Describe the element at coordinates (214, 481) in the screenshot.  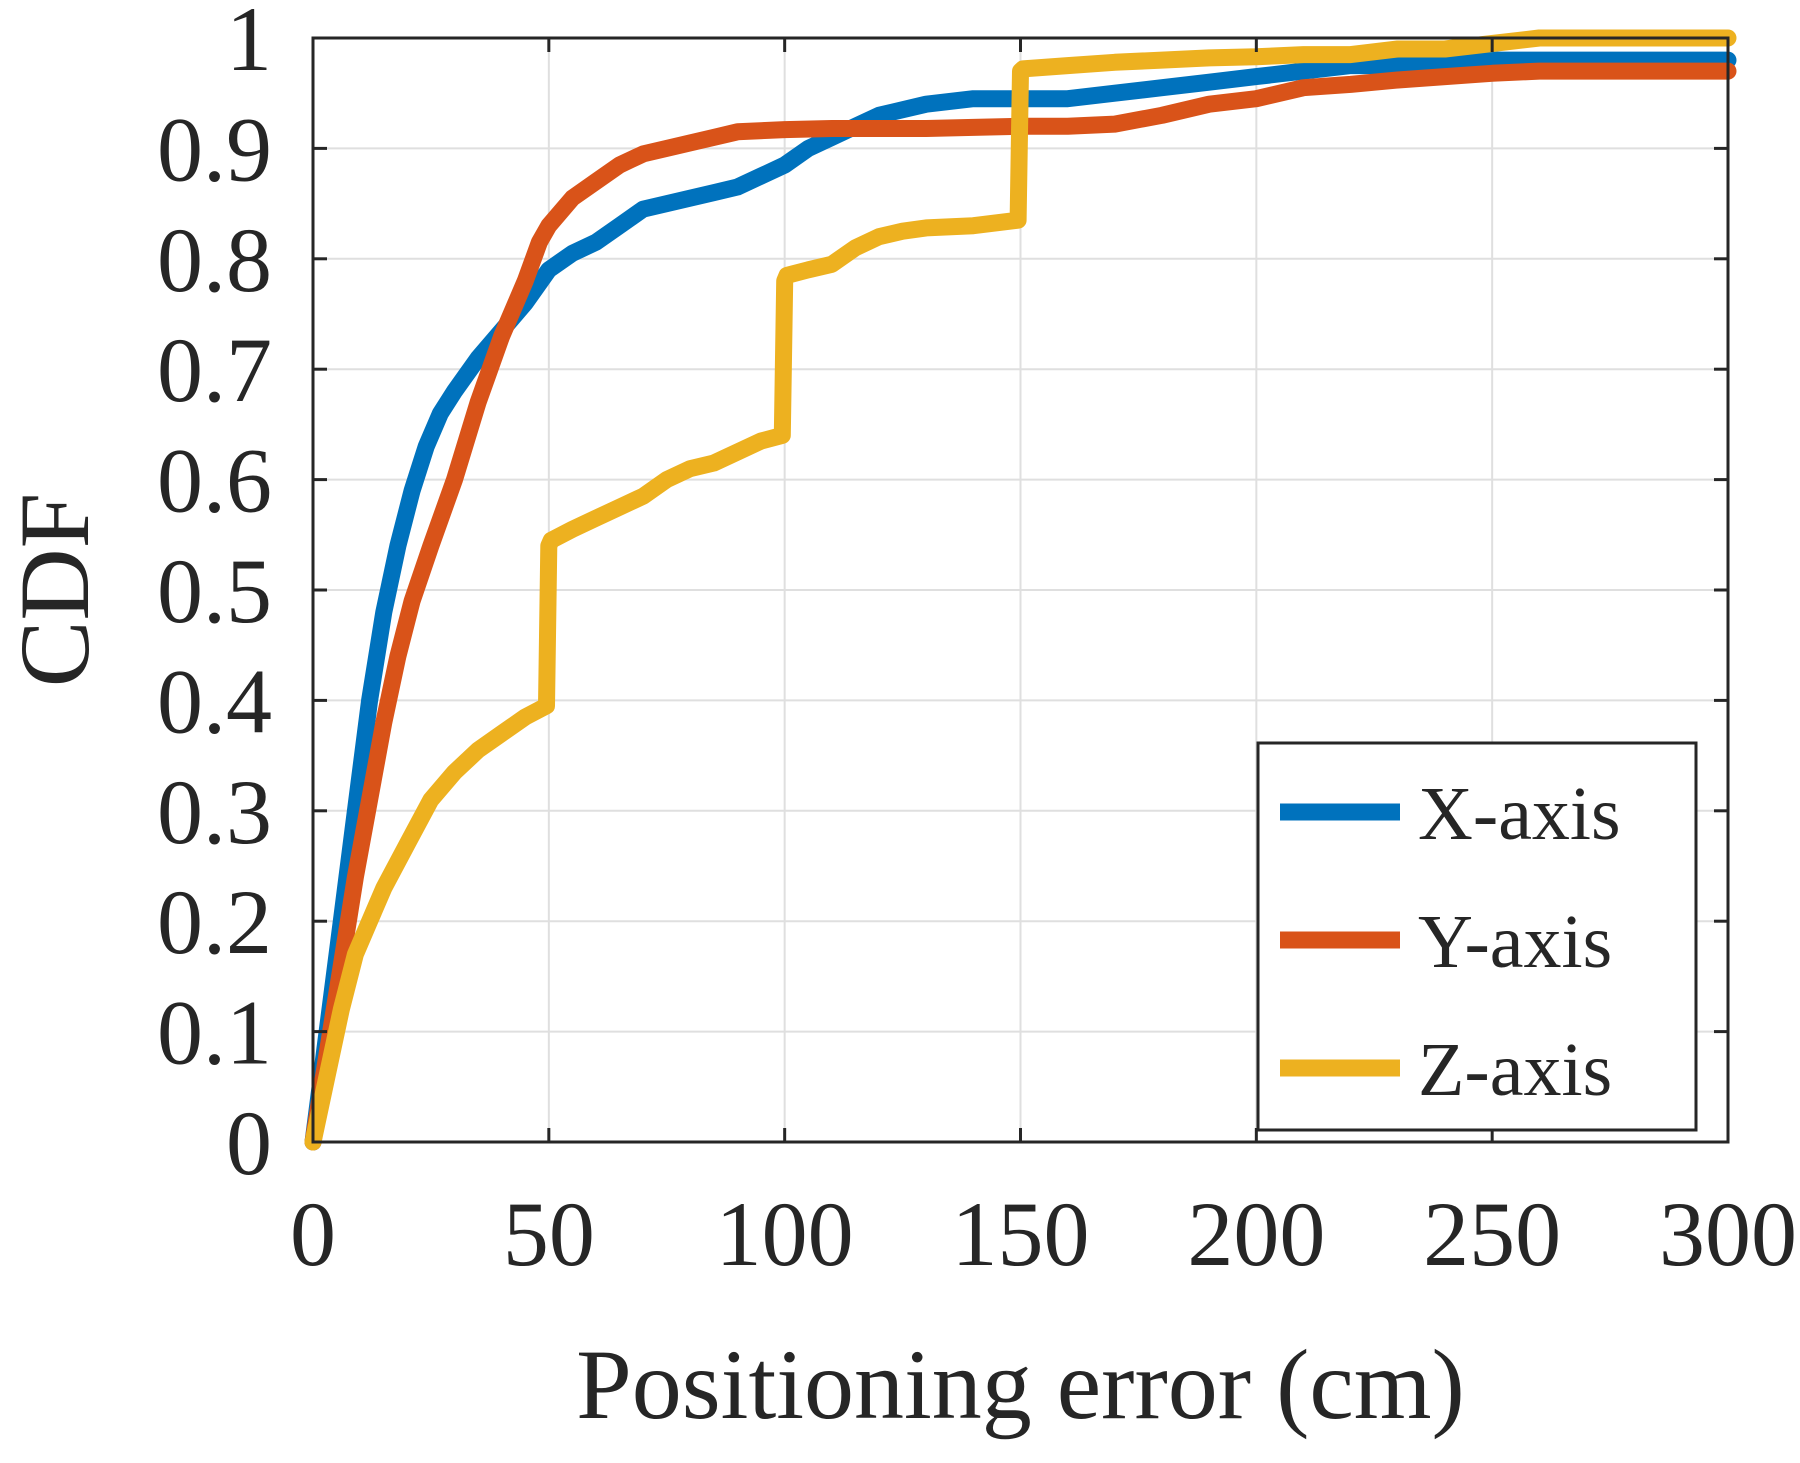
I see `y-tick-label: 0.6` at that location.